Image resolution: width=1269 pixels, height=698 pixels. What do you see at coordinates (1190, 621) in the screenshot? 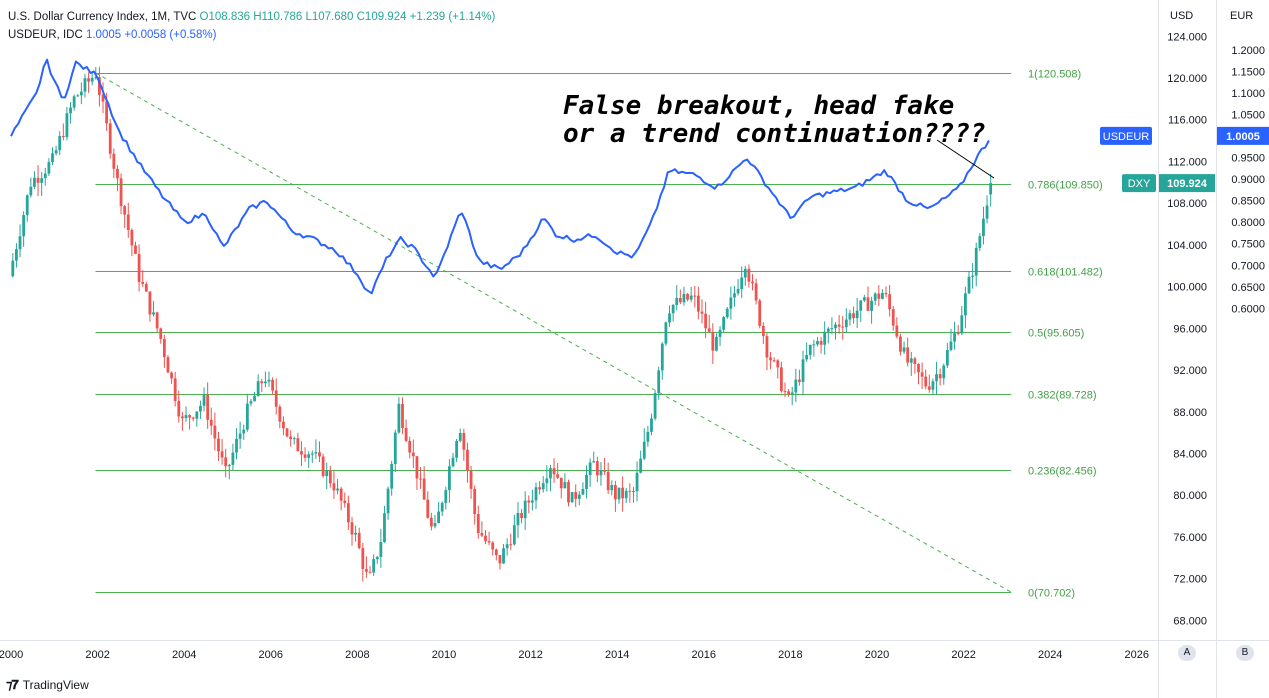
I see `usd-tick-label: 68.000` at bounding box center [1190, 621].